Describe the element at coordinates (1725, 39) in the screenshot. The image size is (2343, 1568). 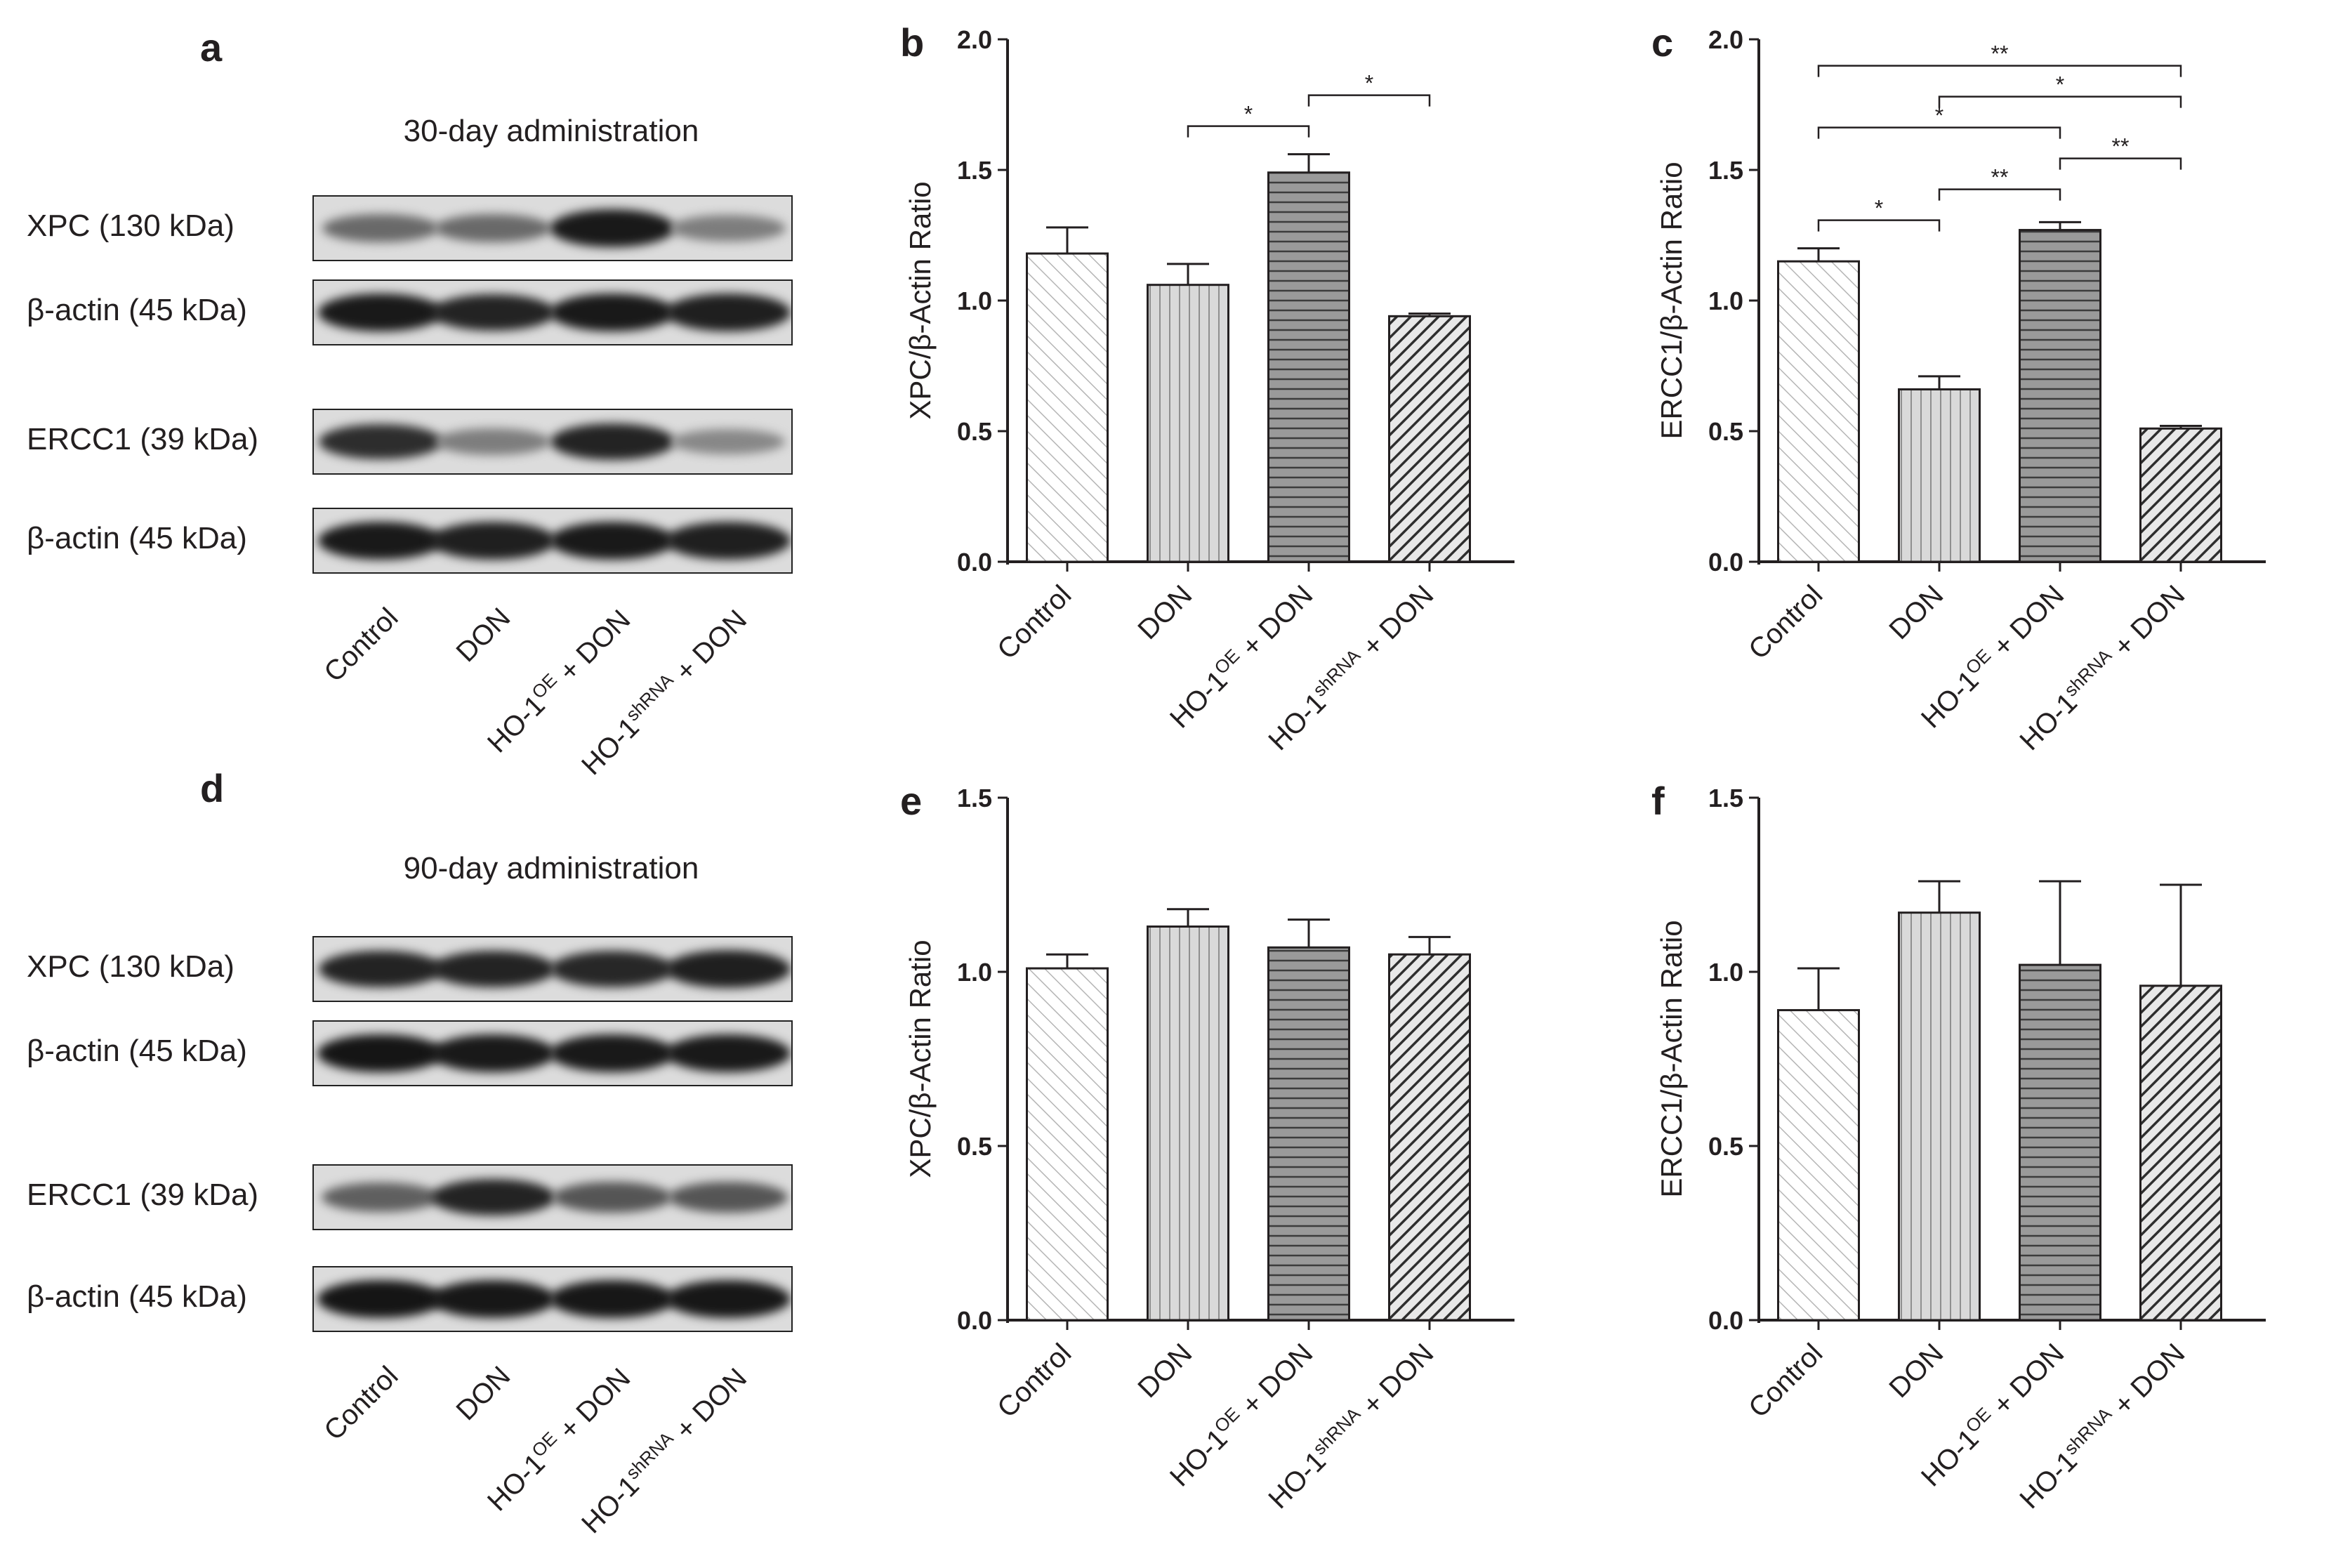
I see `y-tick-label: 2.0` at that location.